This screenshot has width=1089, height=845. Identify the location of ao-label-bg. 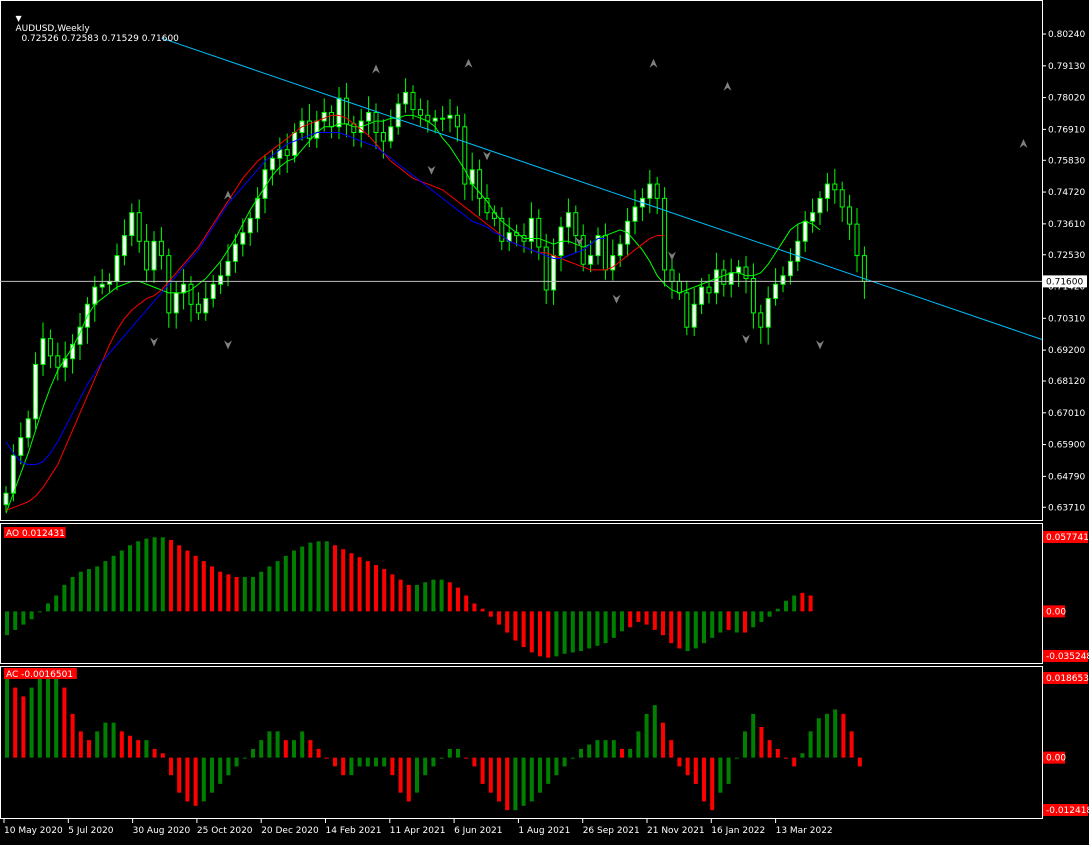
(35, 532).